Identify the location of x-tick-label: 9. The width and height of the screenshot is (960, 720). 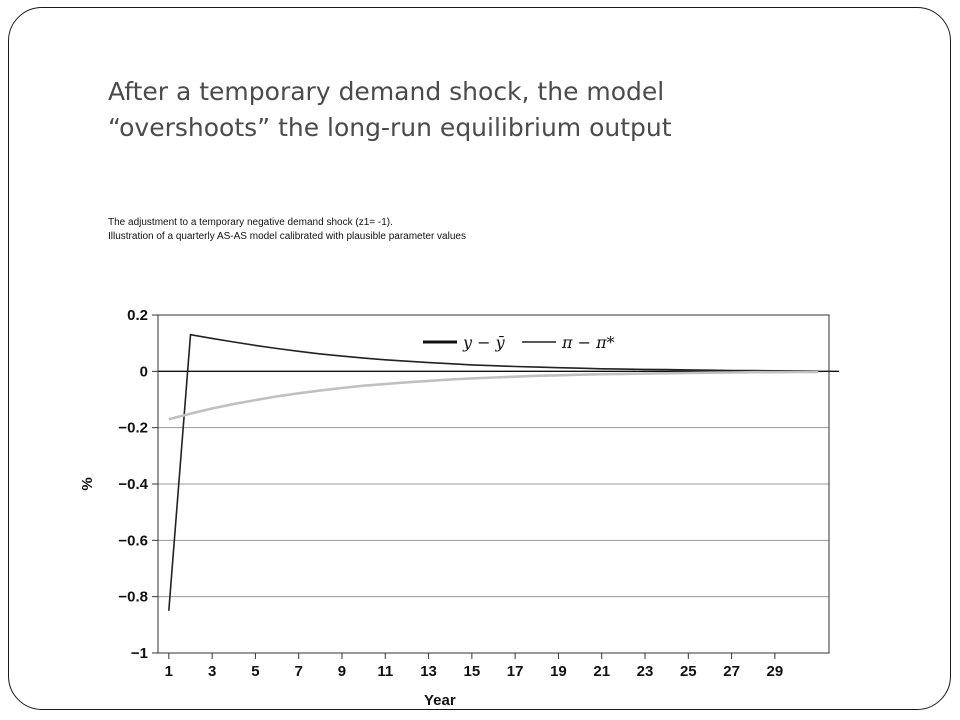
(342, 671).